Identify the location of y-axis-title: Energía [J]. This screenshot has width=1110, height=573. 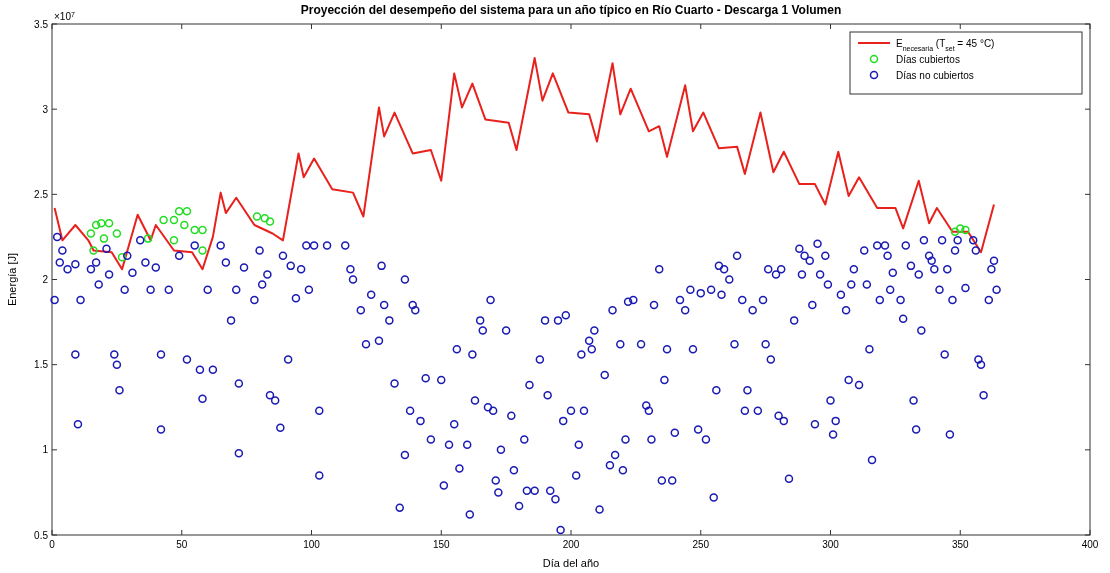
(12, 279).